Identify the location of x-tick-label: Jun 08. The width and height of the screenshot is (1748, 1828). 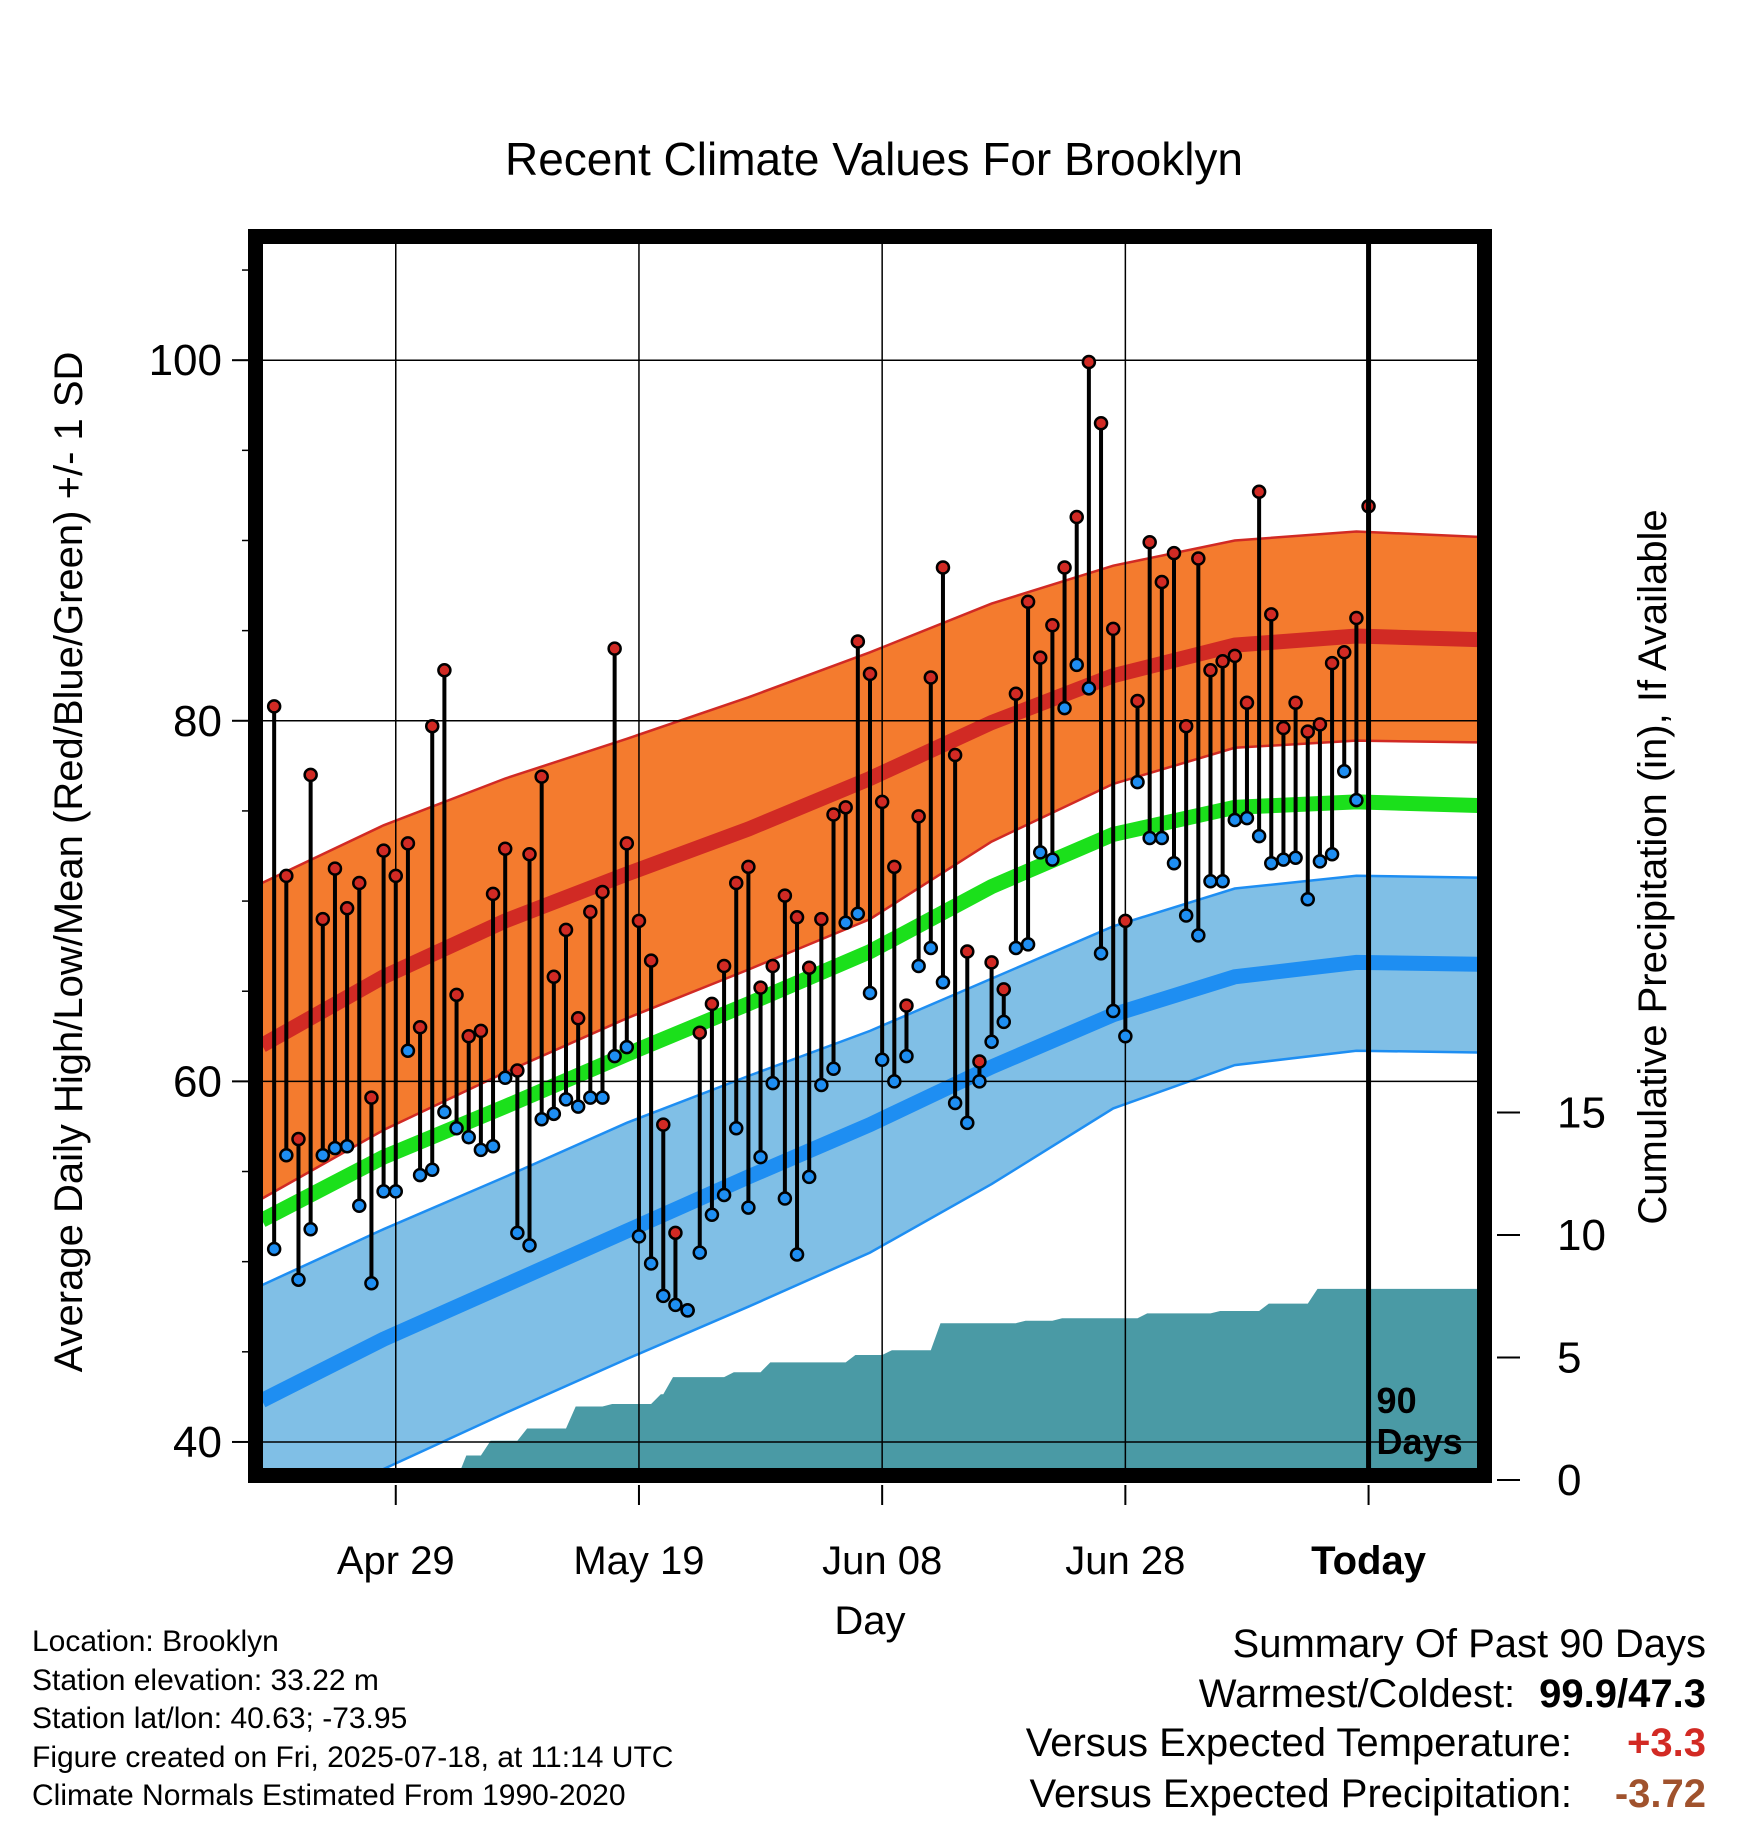
(882, 1561).